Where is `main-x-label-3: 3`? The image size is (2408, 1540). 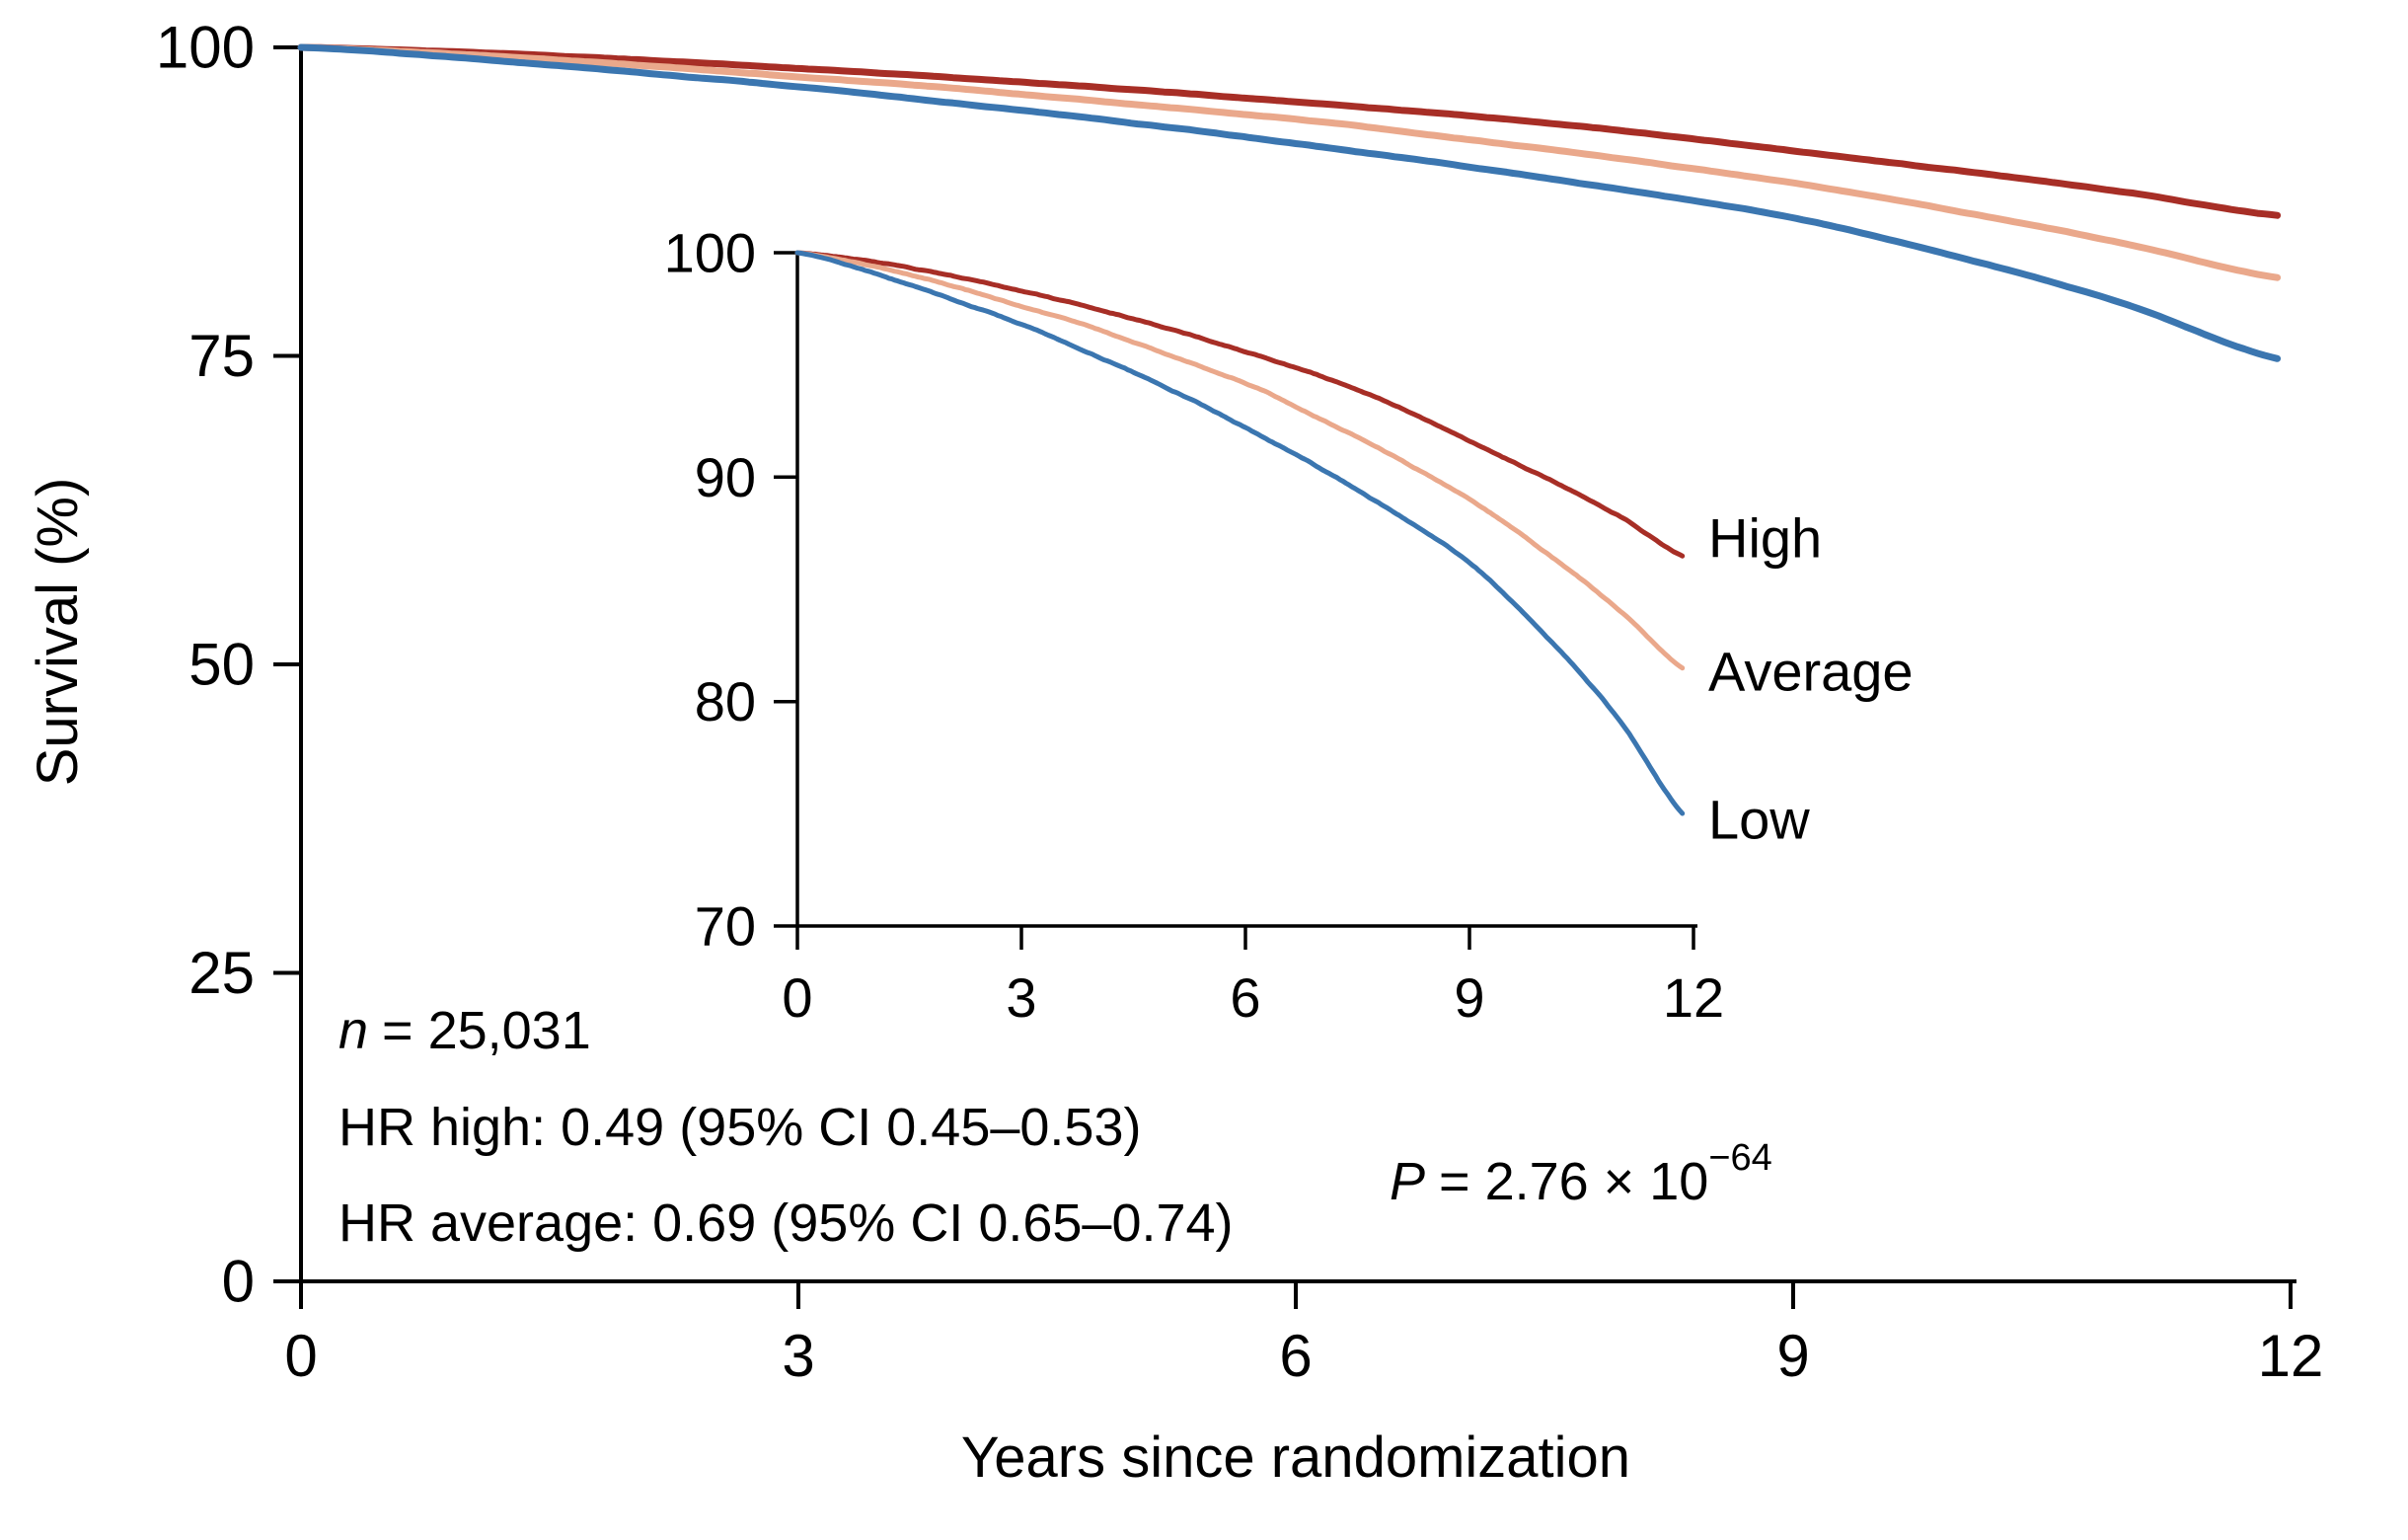
main-x-label-3: 3 is located at coordinates (798, 1356).